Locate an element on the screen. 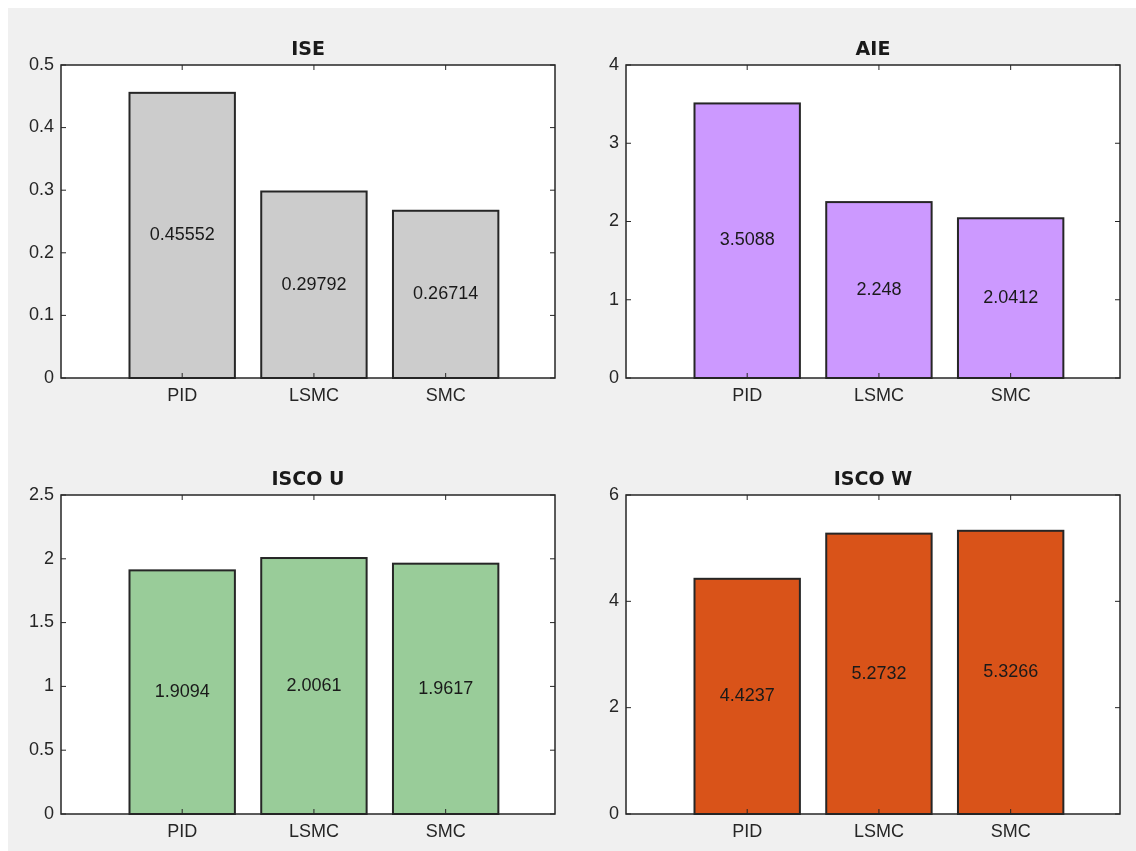 This screenshot has height=851, width=1136. data-label: 2.0412 is located at coordinates (1011, 296).